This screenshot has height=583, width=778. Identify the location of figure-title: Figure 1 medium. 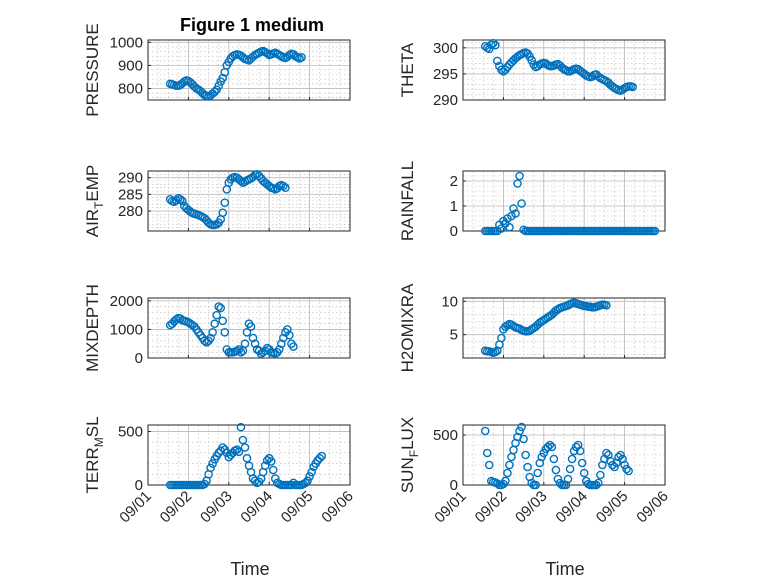
(252, 25).